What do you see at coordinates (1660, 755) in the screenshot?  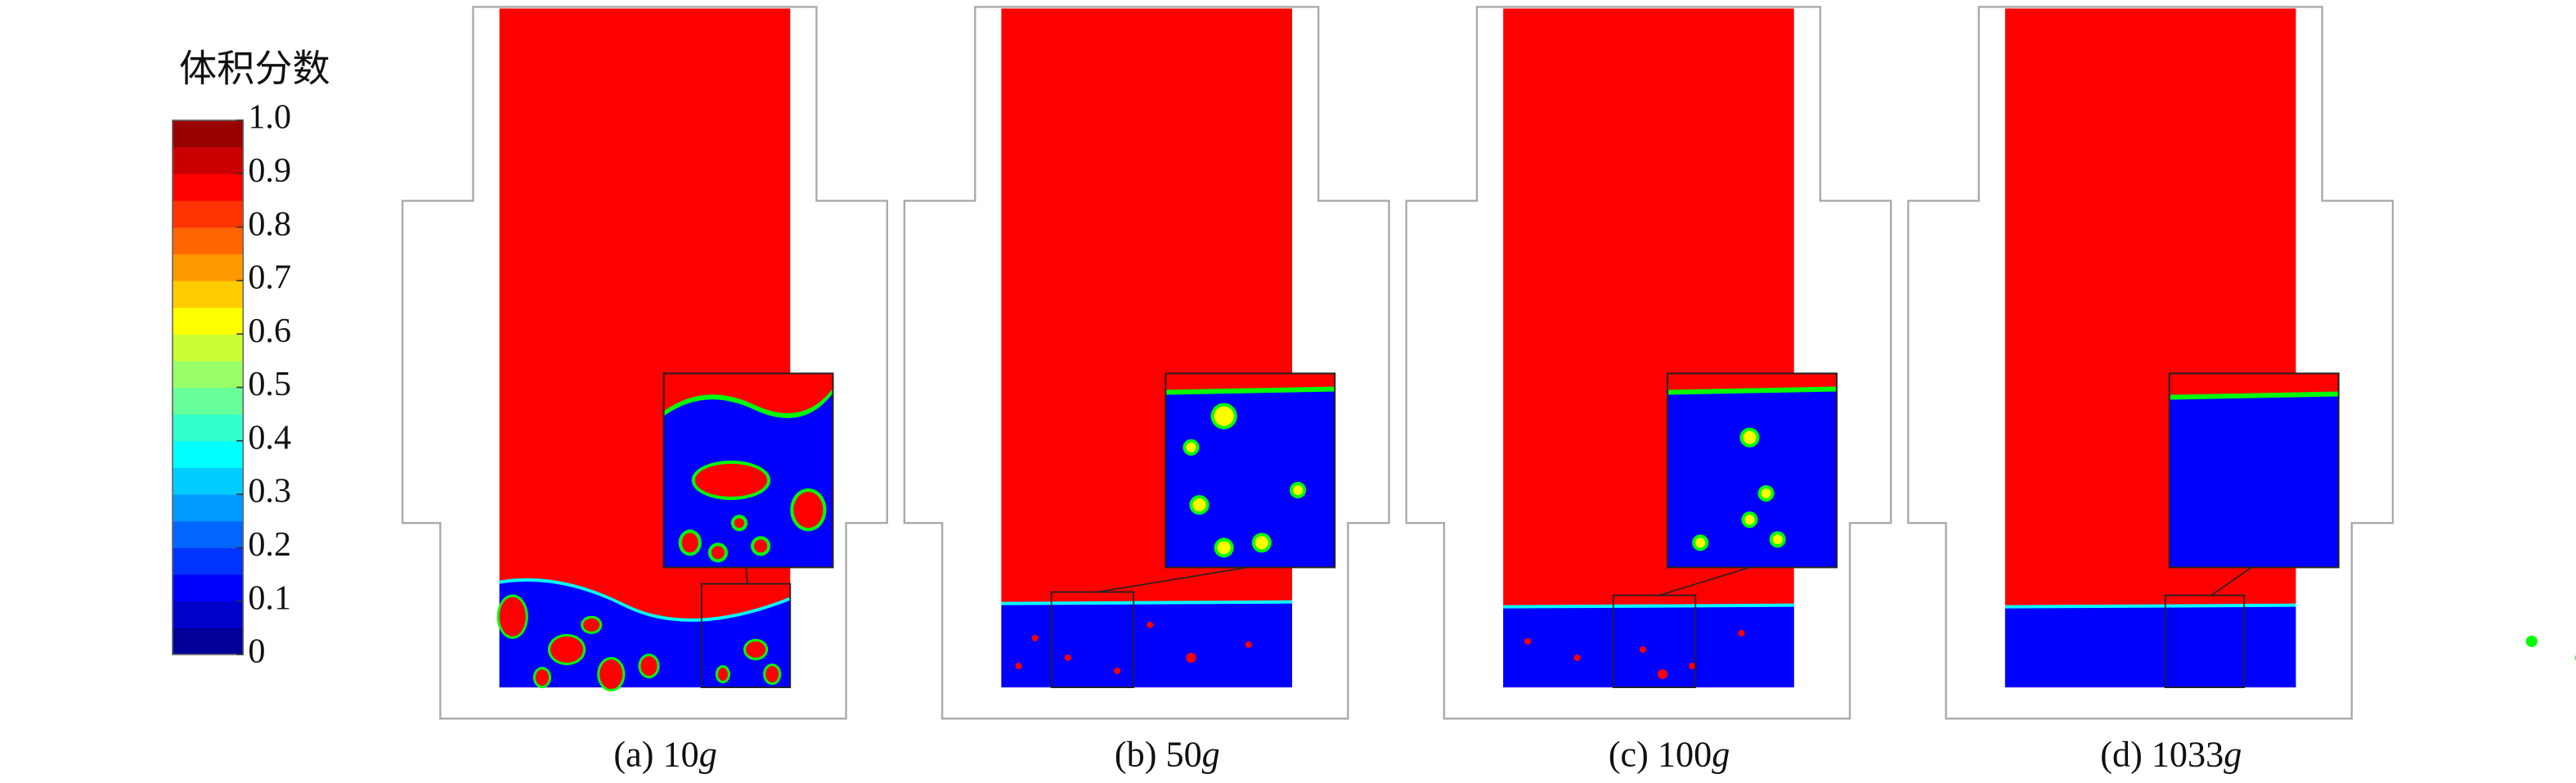 I see `caption-label: (c) 100` at bounding box center [1660, 755].